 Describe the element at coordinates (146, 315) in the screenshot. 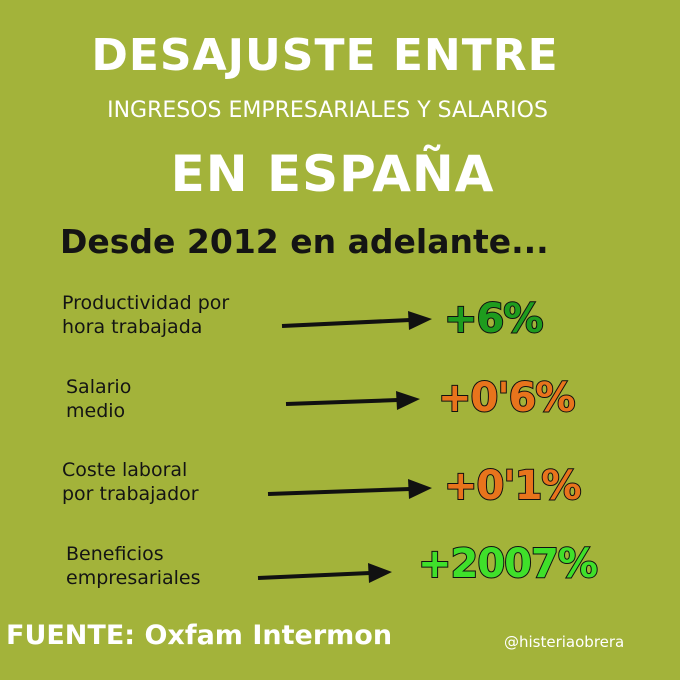

I see `item-label-productividad: Productividad por hora trabajada` at that location.